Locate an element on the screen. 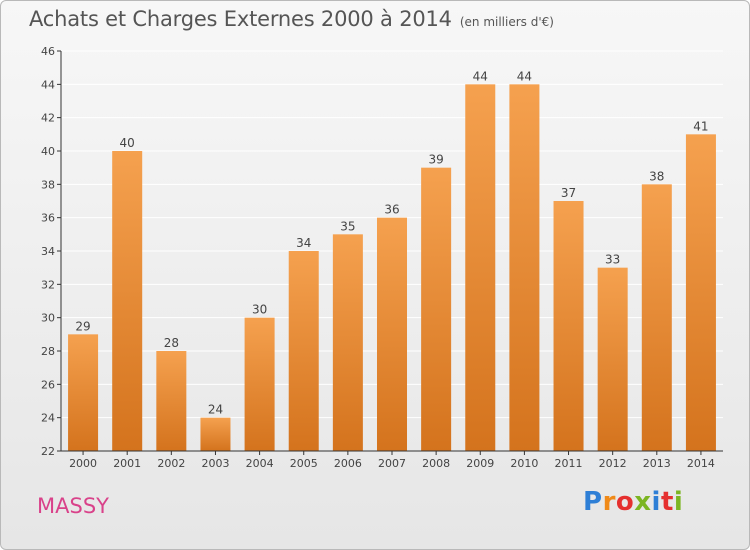 The height and width of the screenshot is (550, 750). y-tick-label: 32 is located at coordinates (48, 284).